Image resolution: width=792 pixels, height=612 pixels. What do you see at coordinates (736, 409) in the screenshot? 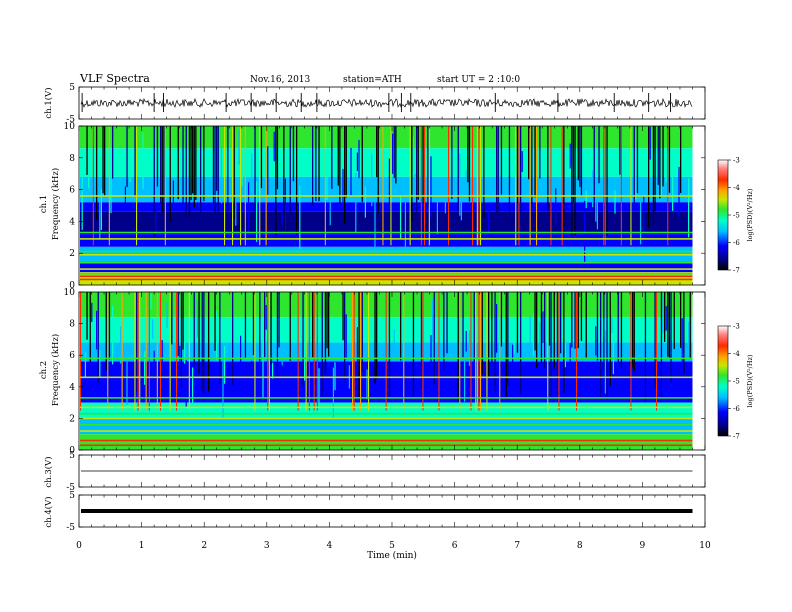
I see `ch2-colorbar-tick-label: -6` at bounding box center [736, 409].